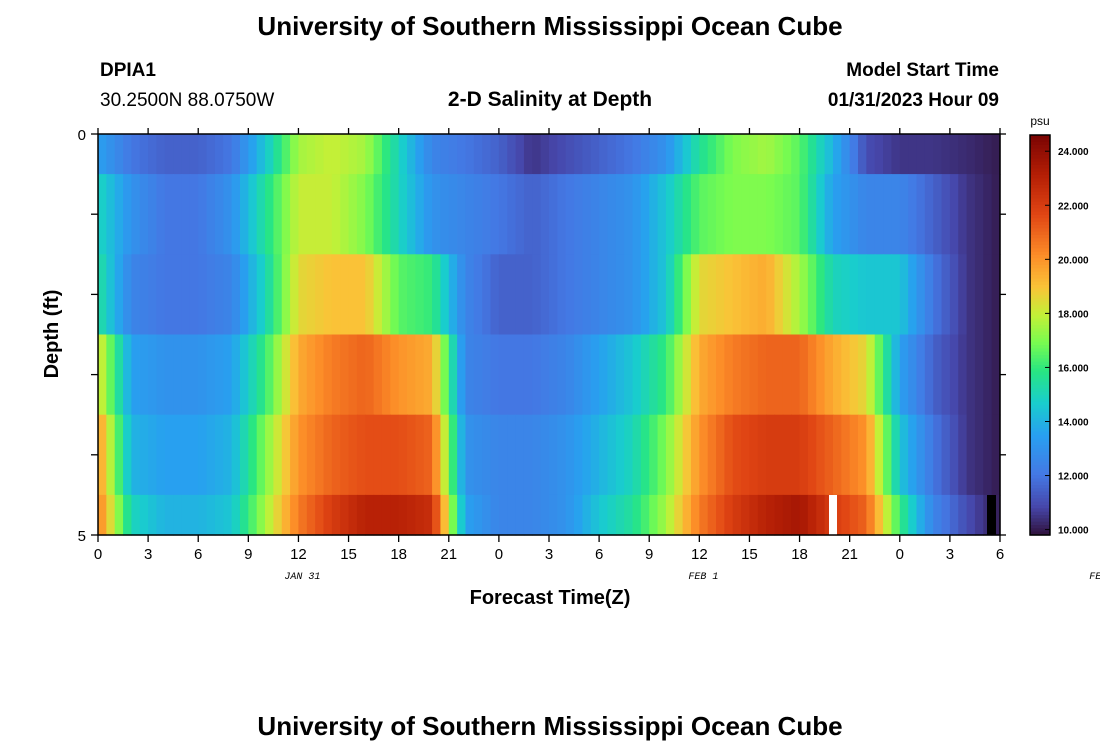 The height and width of the screenshot is (750, 1100). Describe the element at coordinates (248, 554) in the screenshot. I see `x-tick-label: 9` at that location.